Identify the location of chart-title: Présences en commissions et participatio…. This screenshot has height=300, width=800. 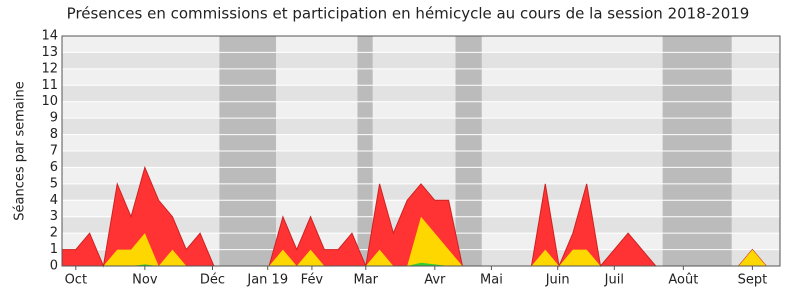
(408, 14).